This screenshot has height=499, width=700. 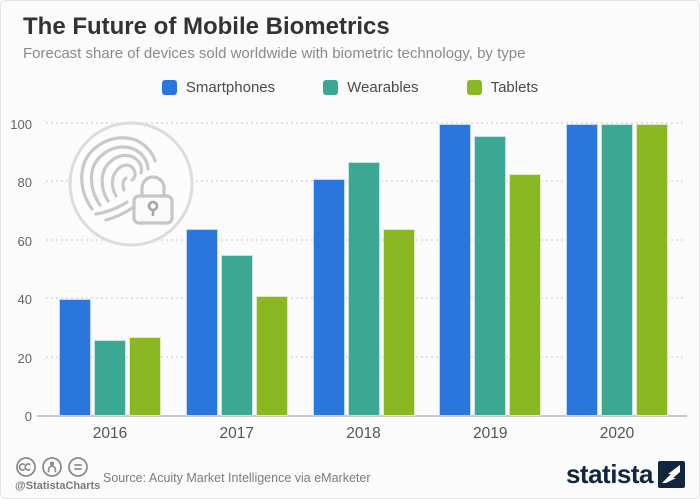 I want to click on legend-swatch-smartphones, so click(x=169, y=87).